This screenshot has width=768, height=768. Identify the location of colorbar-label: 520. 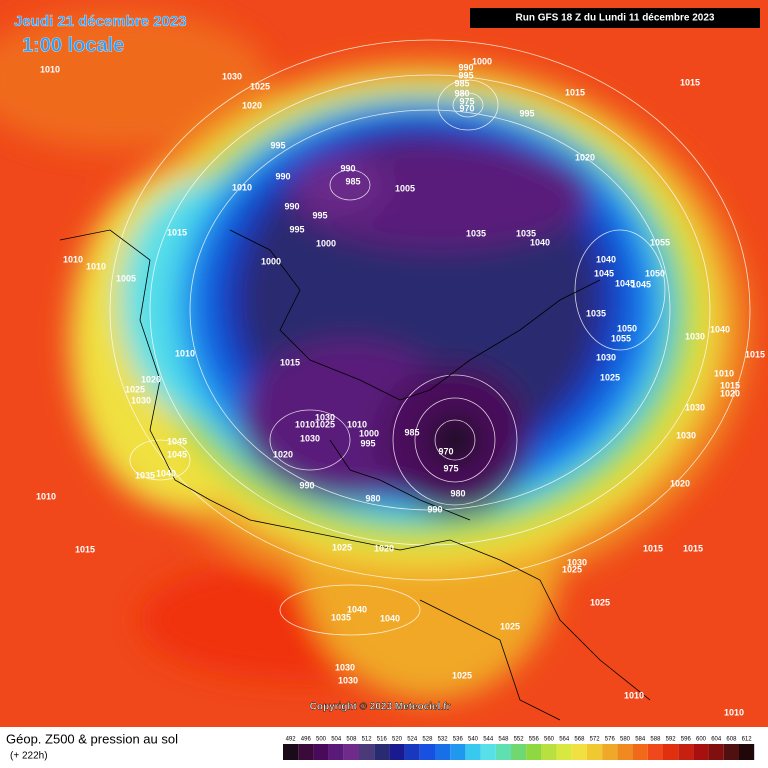
(397, 740).